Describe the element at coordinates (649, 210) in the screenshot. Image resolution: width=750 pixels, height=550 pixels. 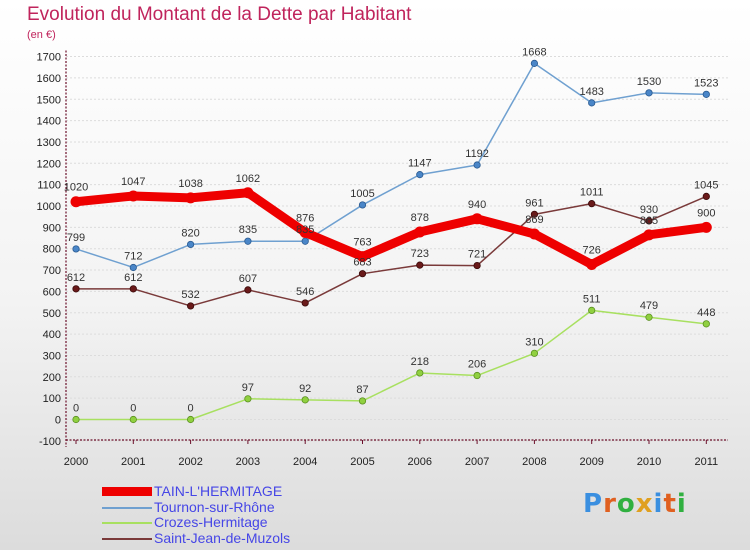
I see `data-label: 930` at that location.